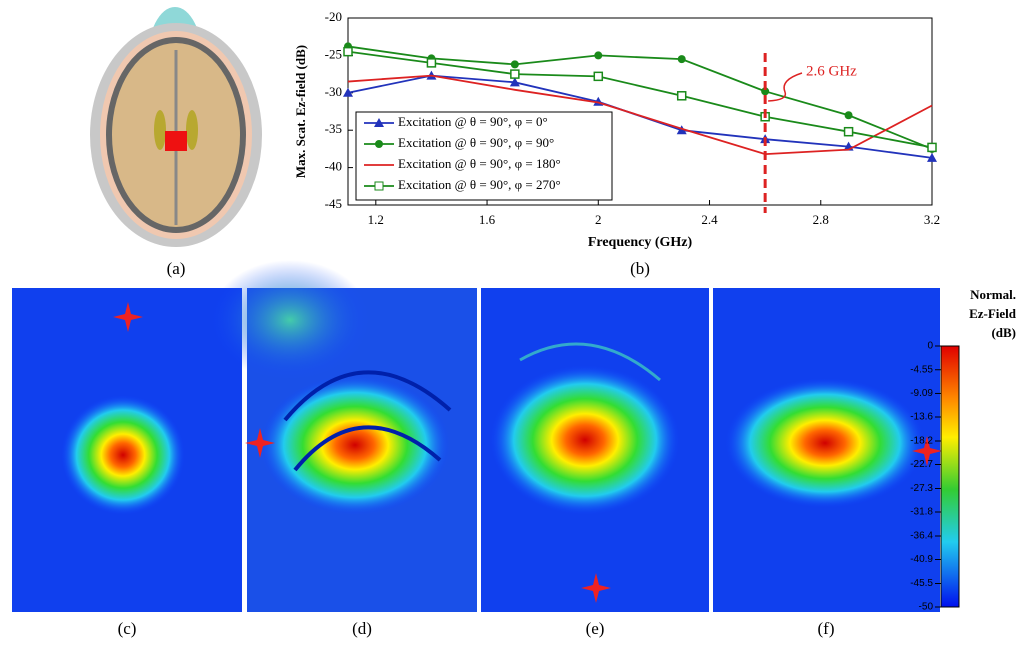  I want to click on x-tick-label: 1.6, so click(487, 219).